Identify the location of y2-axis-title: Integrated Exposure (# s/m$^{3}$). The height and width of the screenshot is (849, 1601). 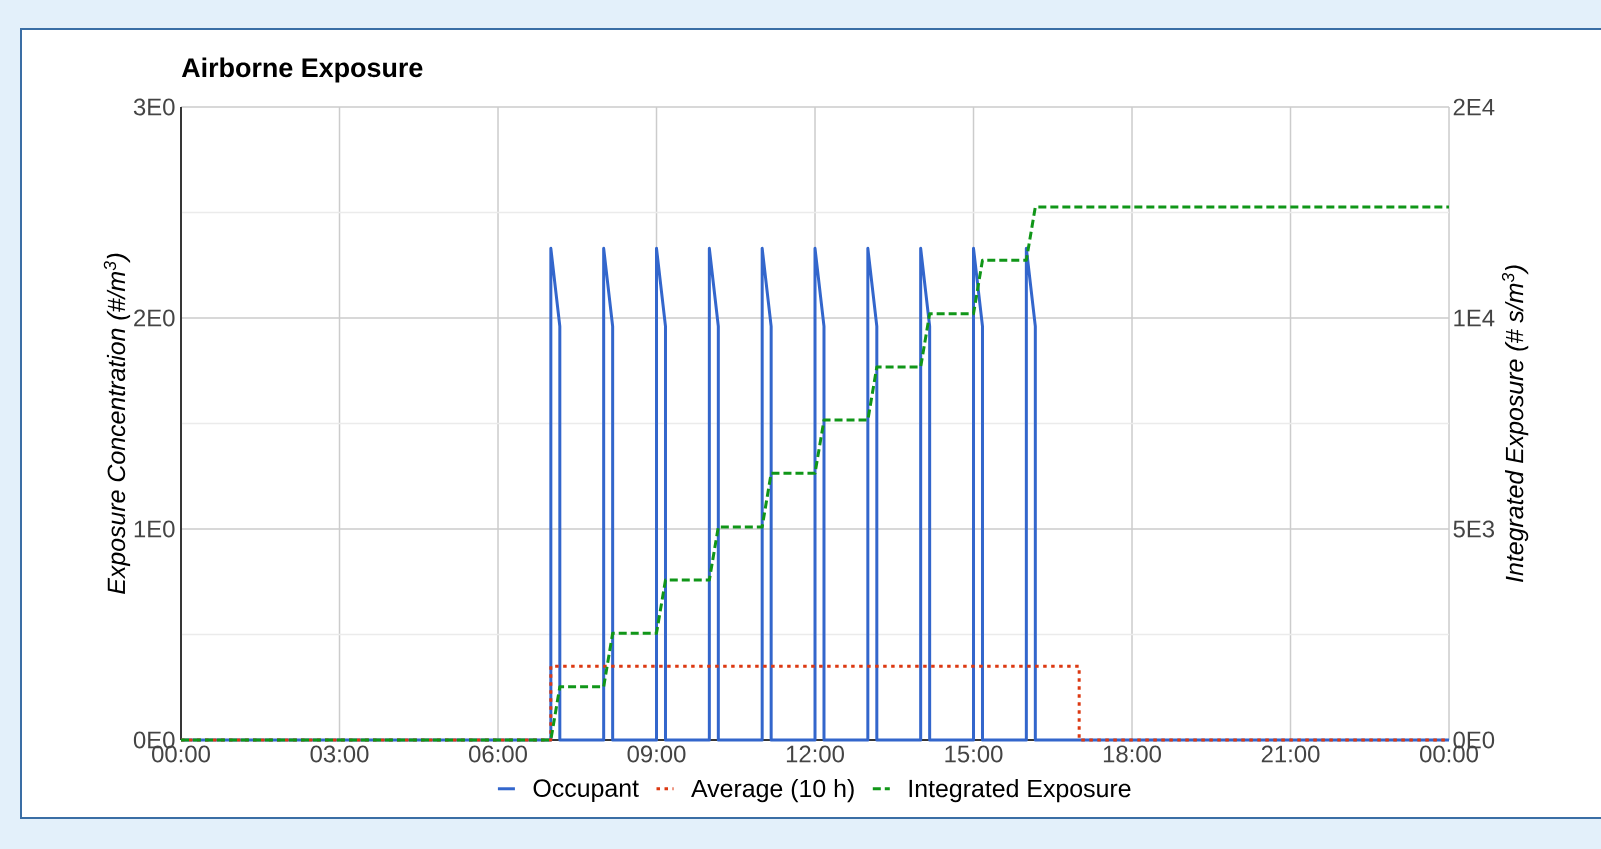
(1515, 423).